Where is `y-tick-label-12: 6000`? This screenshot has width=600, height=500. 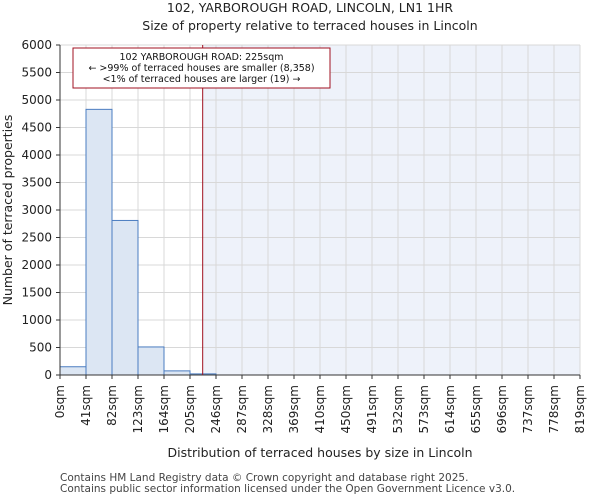
y-tick-label-12: 6000 is located at coordinates (36, 45).